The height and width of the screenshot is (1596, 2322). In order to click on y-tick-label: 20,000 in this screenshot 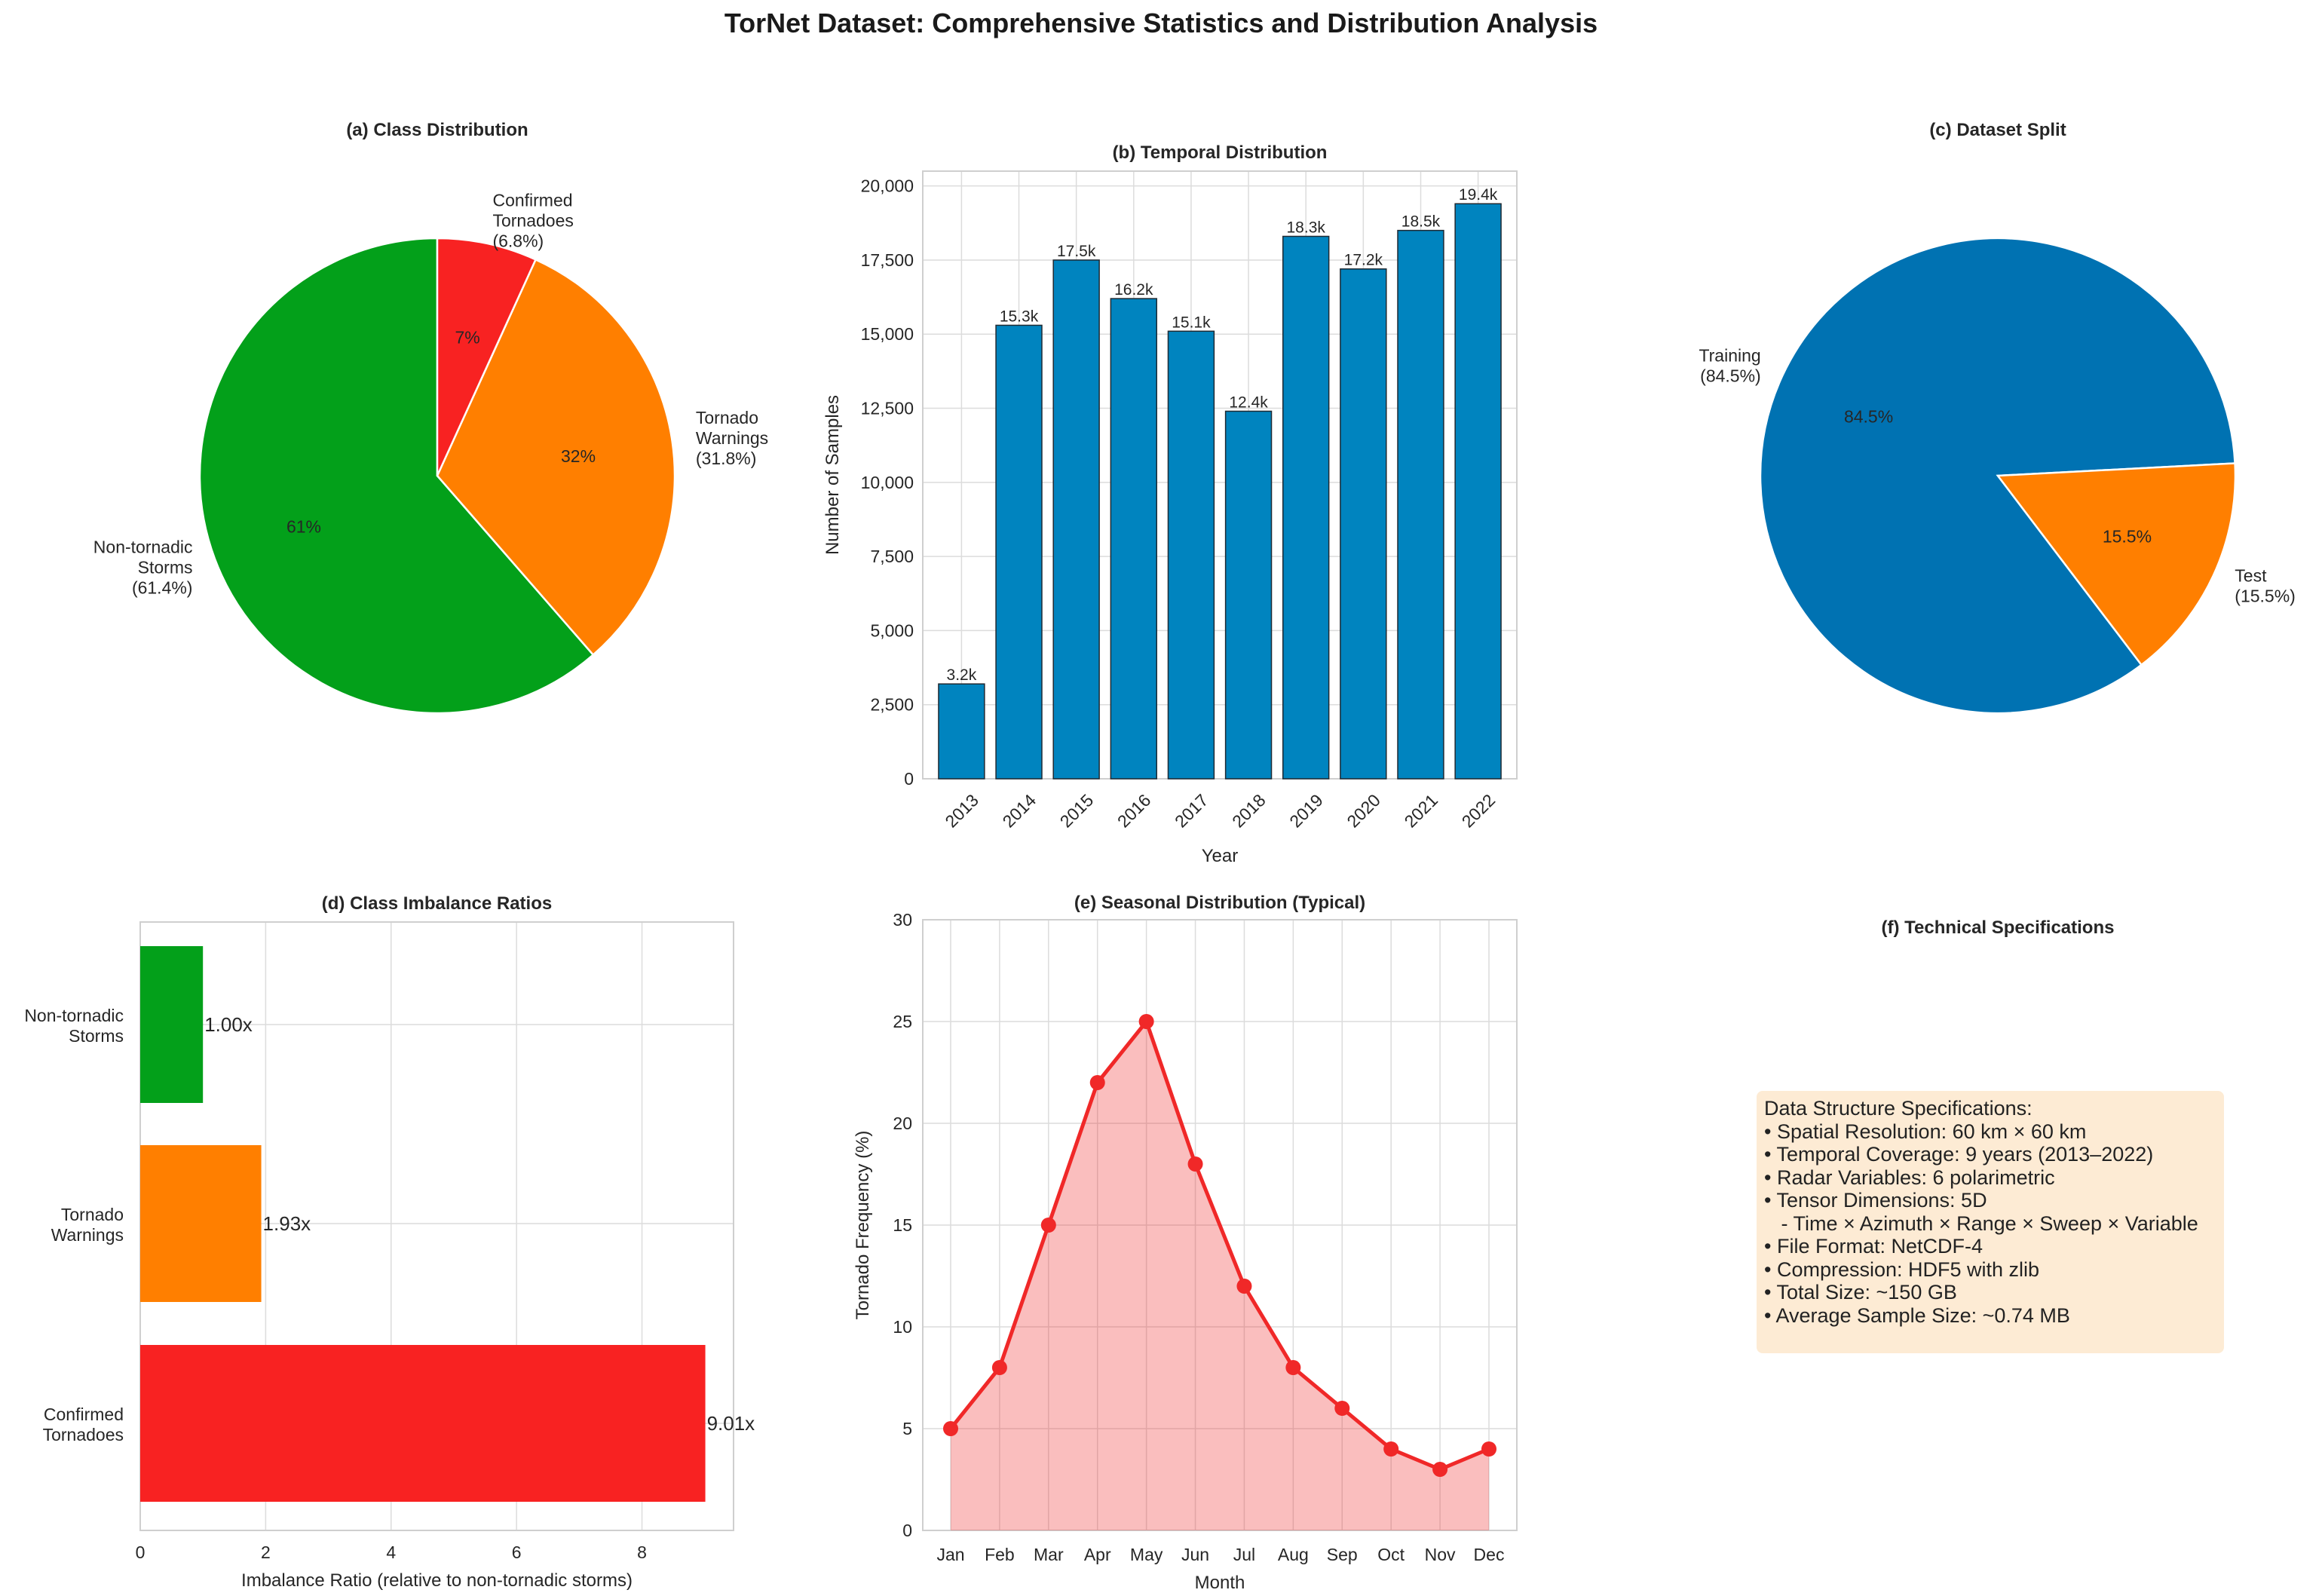, I will do `click(887, 186)`.